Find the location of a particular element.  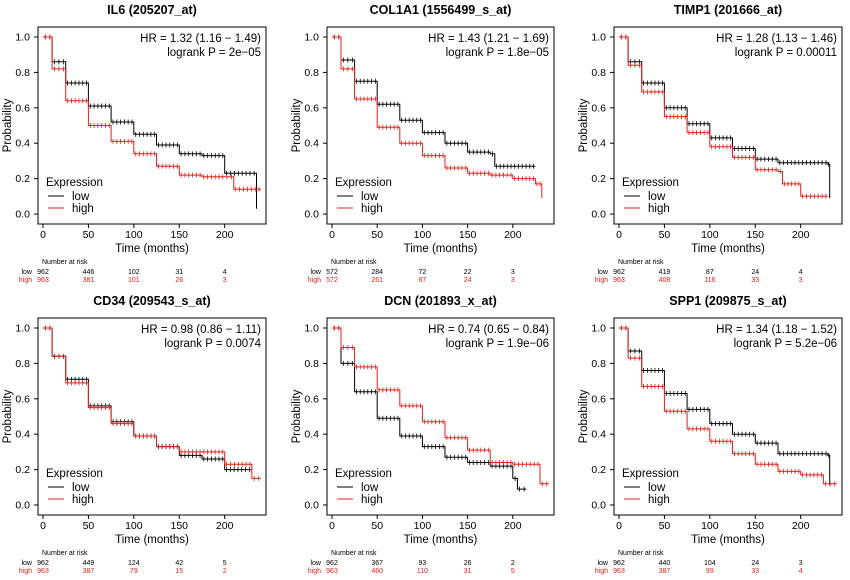

risk-count-low: 72 is located at coordinates (423, 272).